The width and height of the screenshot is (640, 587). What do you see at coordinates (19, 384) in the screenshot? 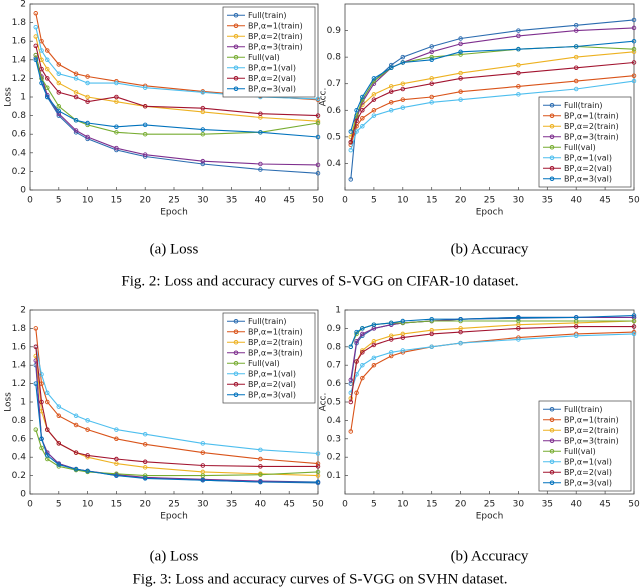
I see `y-tick-label: 1.2` at bounding box center [19, 384].